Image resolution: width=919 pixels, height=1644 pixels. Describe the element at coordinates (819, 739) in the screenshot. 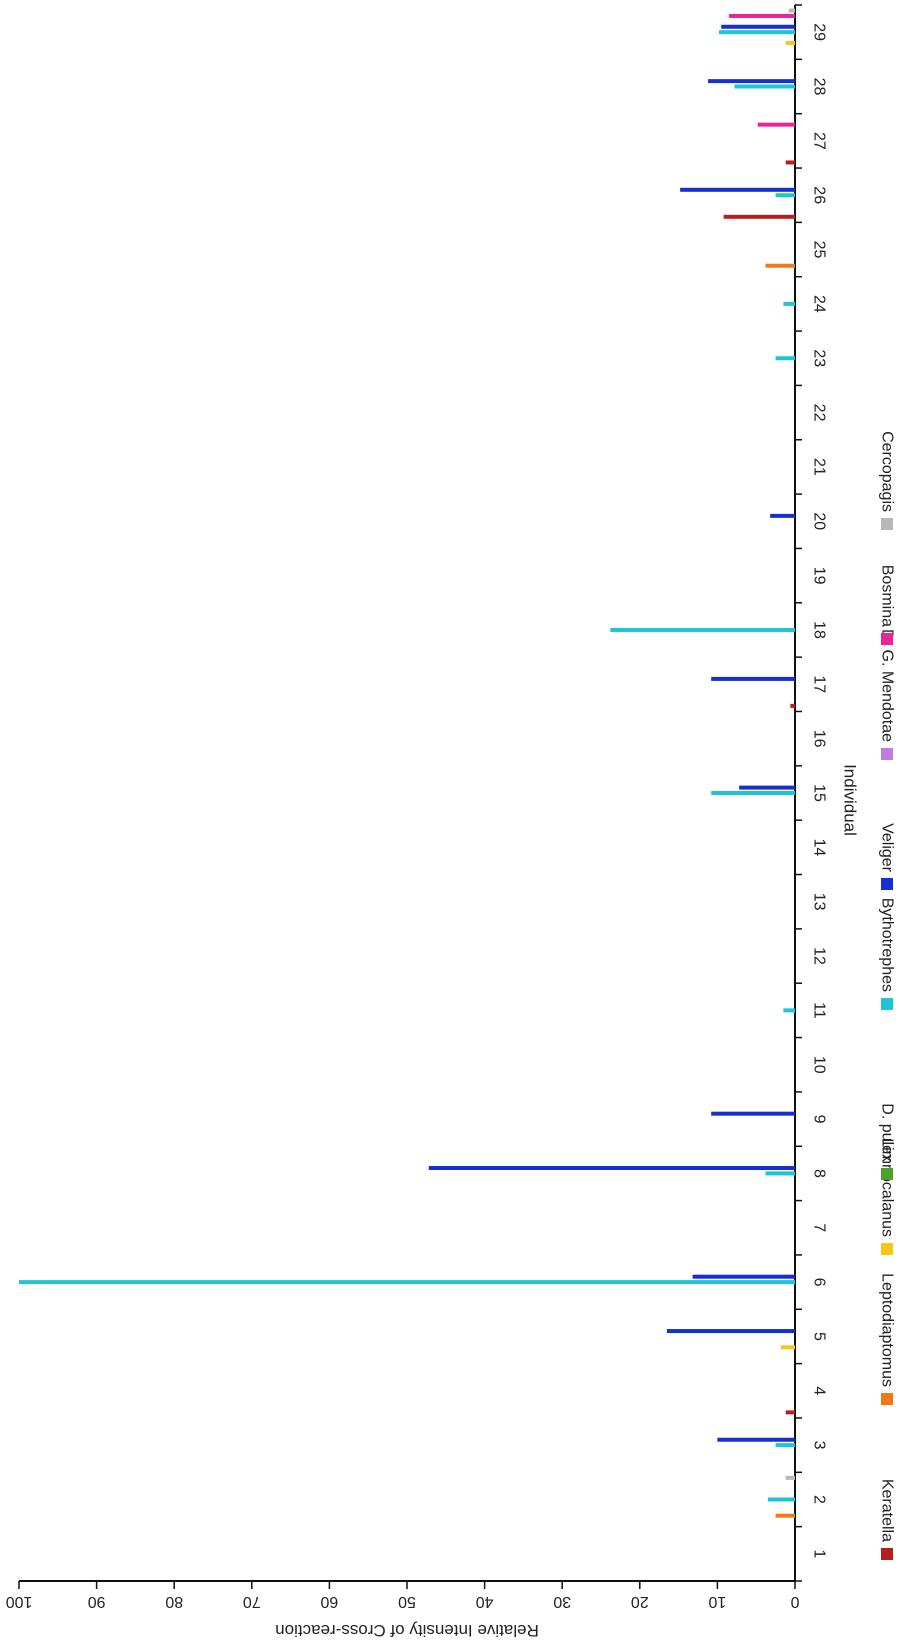

I see `category-tick-label: 16` at that location.